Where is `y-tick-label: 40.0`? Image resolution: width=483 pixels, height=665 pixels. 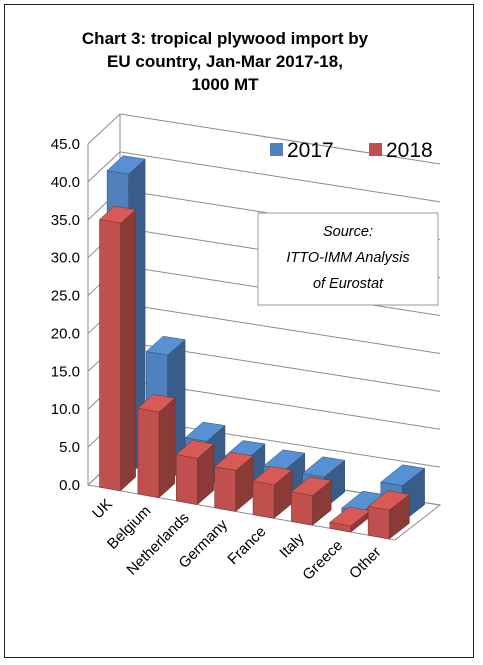 y-tick-label: 40.0 is located at coordinates (65, 182).